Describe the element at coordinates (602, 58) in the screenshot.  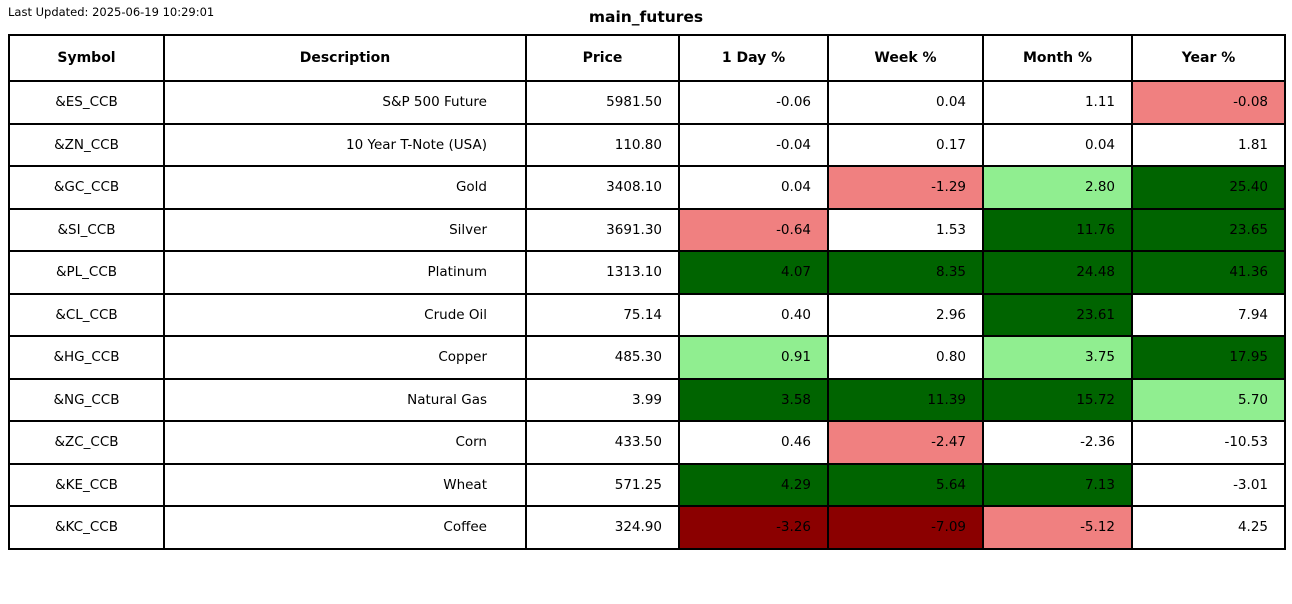
I see `header-price: Price` at that location.